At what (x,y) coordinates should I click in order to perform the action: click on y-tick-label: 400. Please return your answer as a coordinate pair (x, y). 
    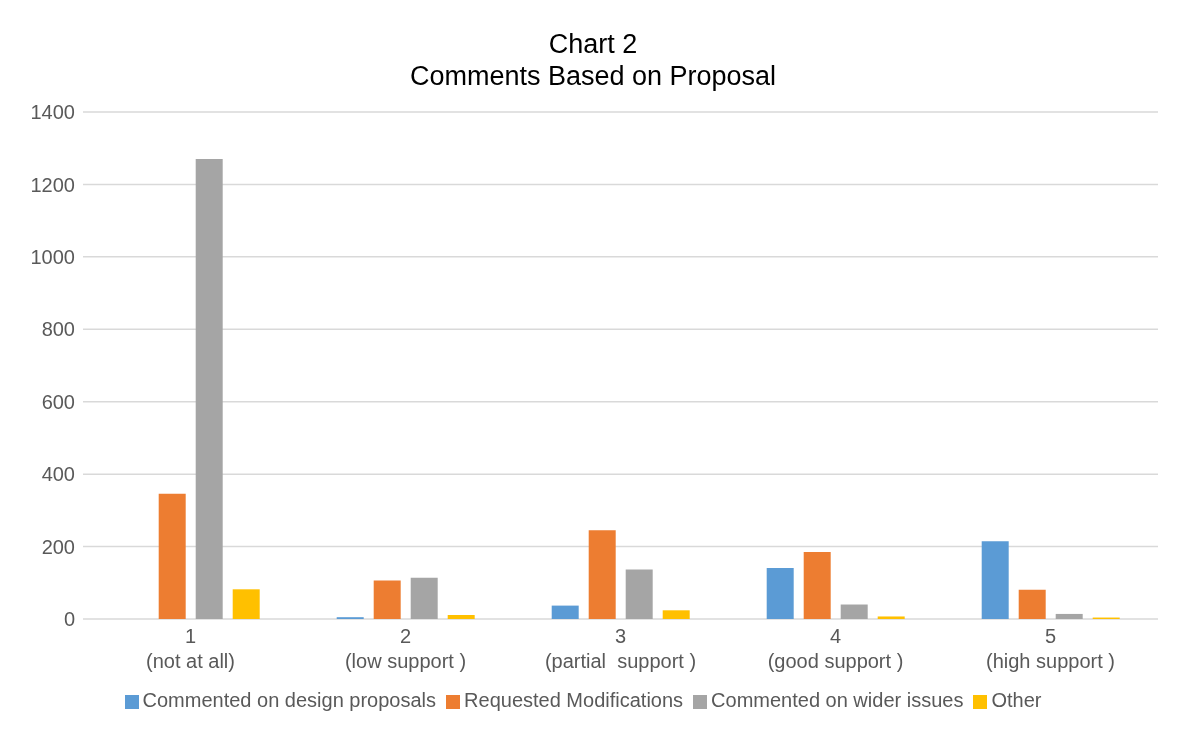
    Looking at the image, I should click on (58, 474).